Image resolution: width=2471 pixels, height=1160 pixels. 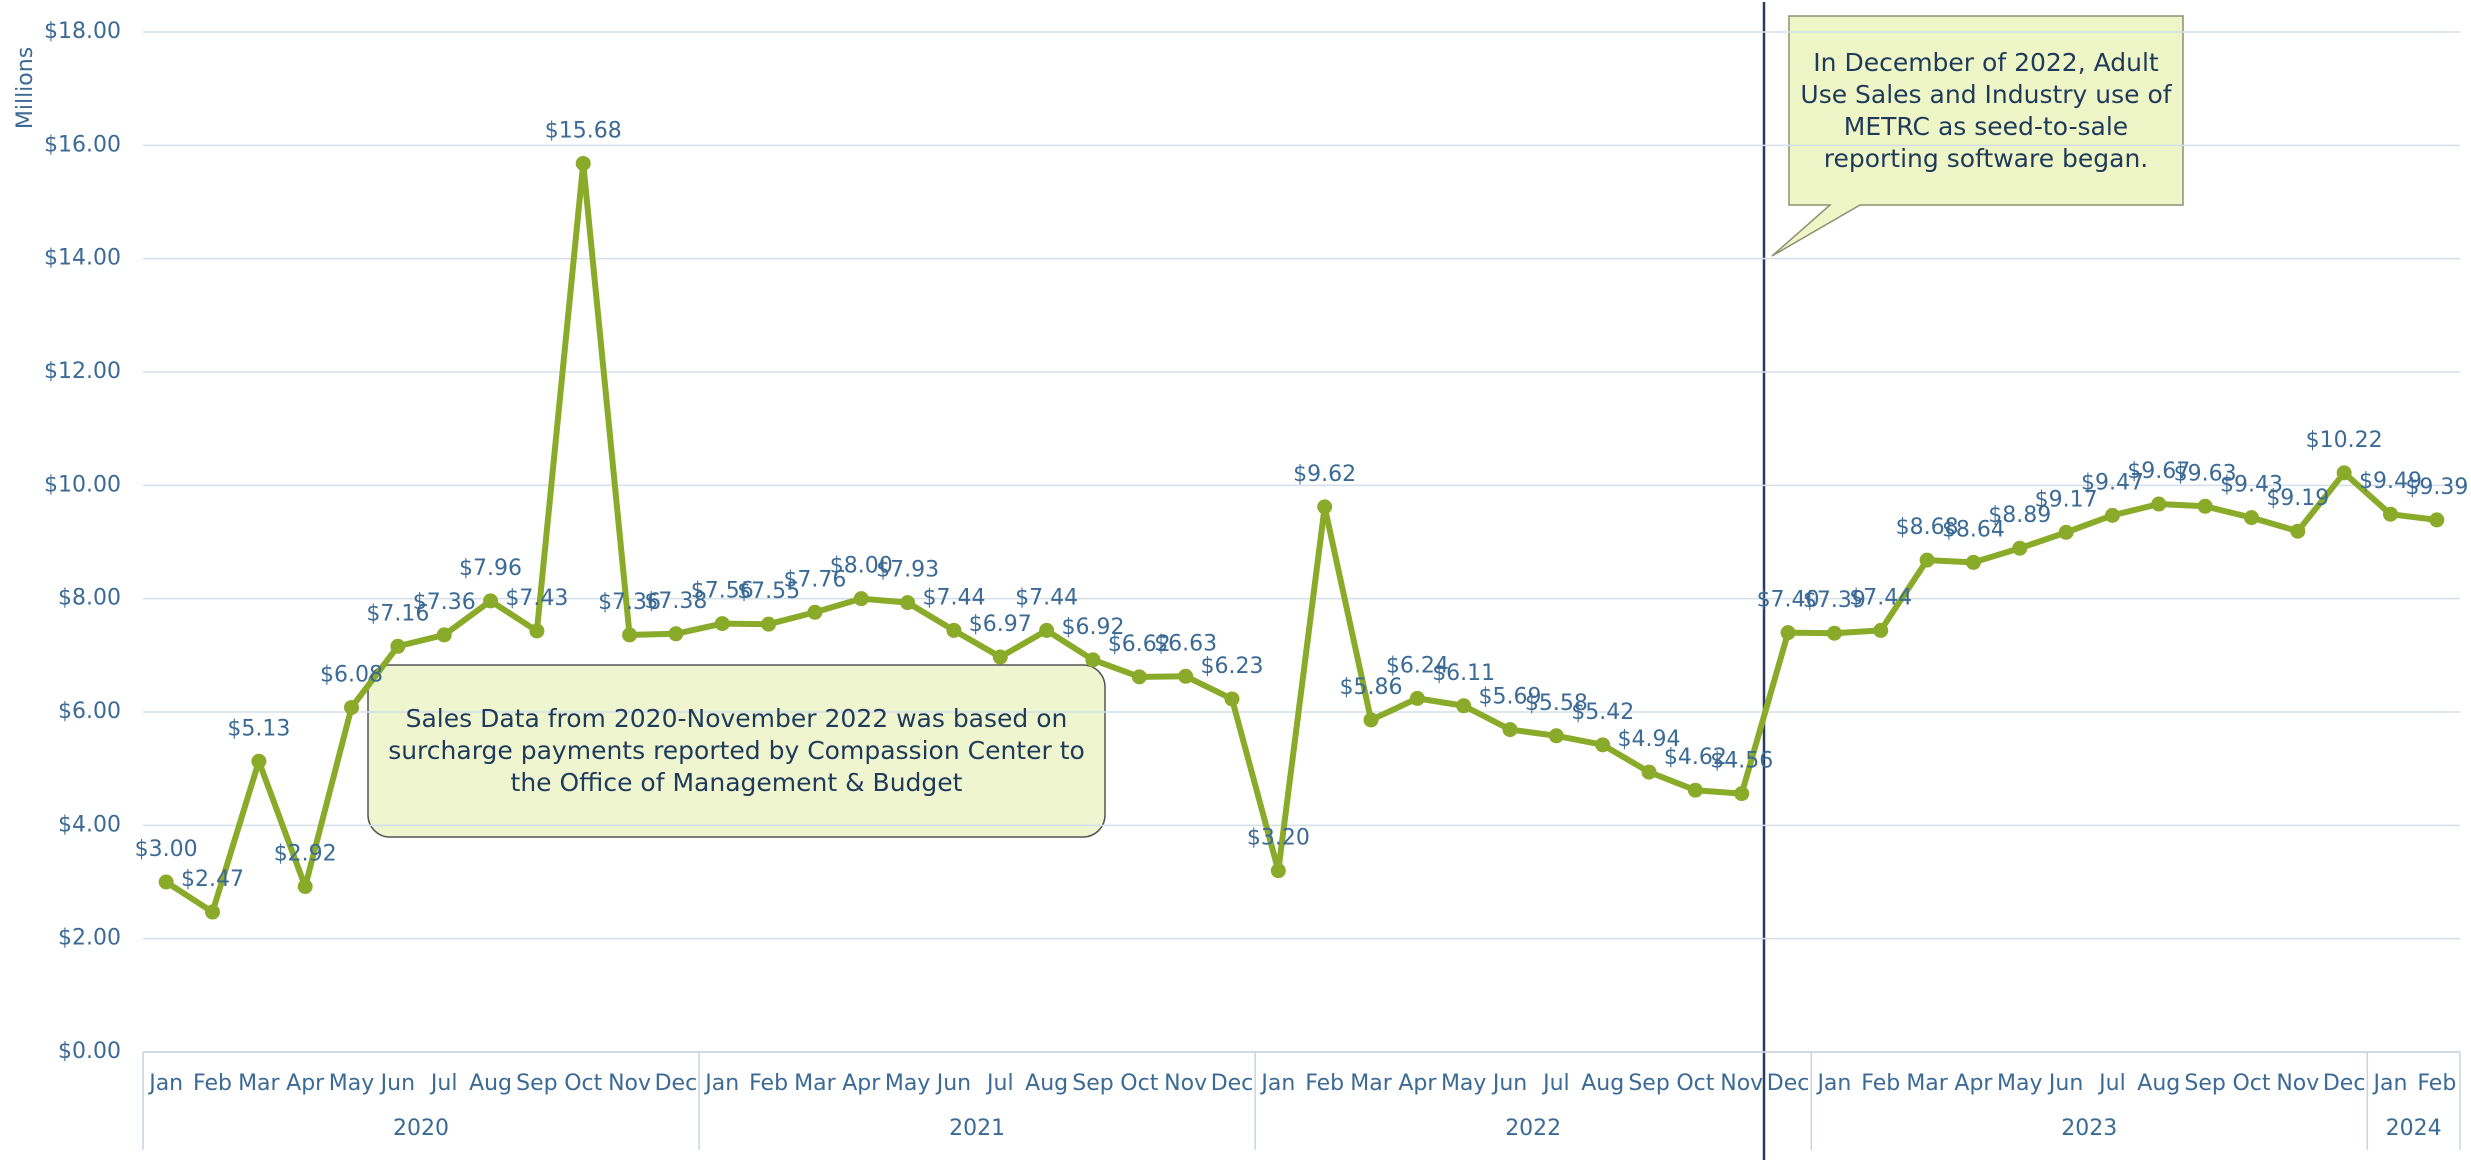 What do you see at coordinates (861, 566) in the screenshot?
I see `data-label: $8.00` at bounding box center [861, 566].